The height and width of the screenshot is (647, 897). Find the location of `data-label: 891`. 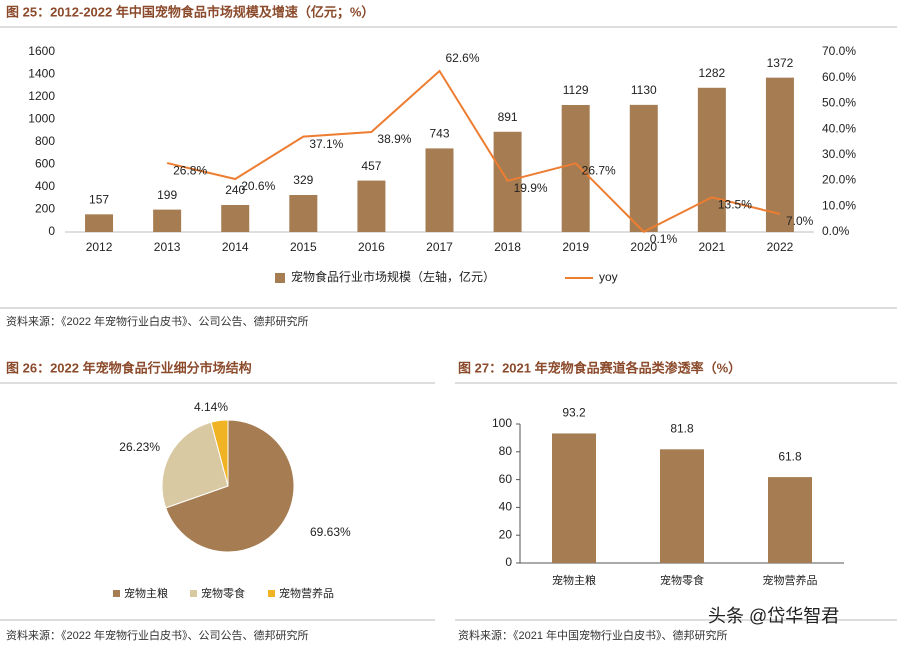

data-label: 891 is located at coordinates (508, 117).